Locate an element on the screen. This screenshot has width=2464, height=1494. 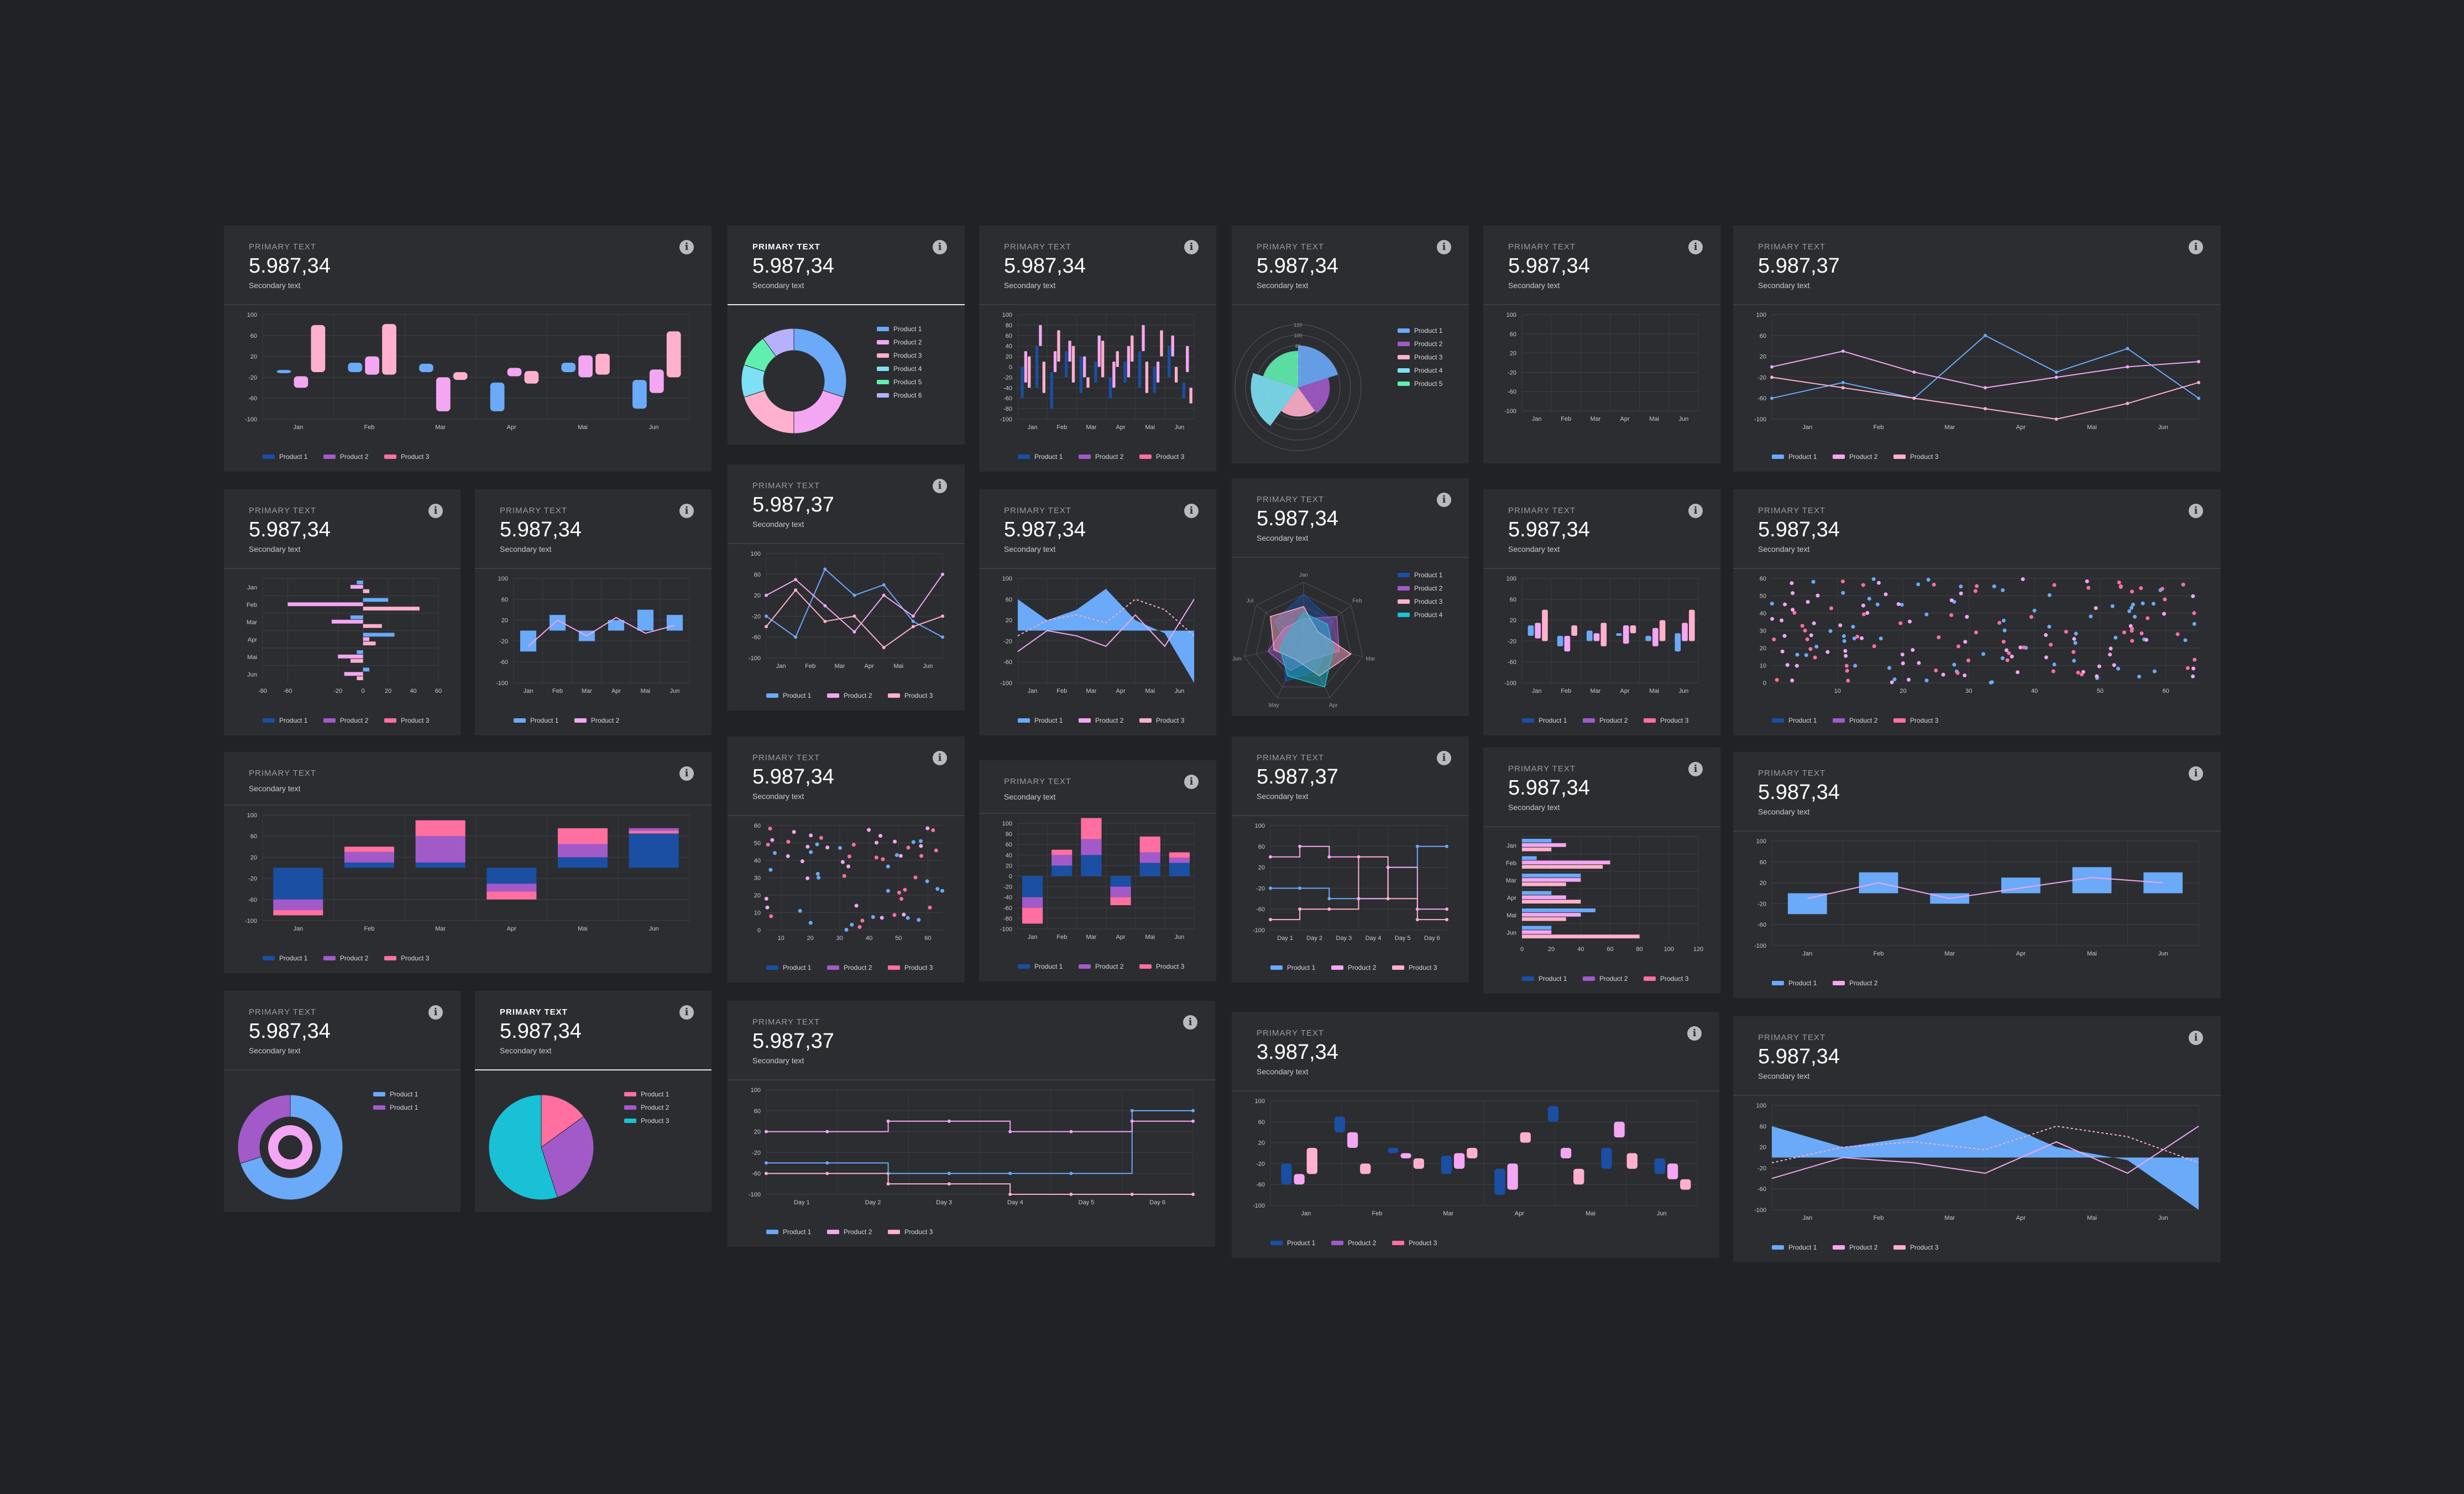
info-icon: i is located at coordinates (686, 511).